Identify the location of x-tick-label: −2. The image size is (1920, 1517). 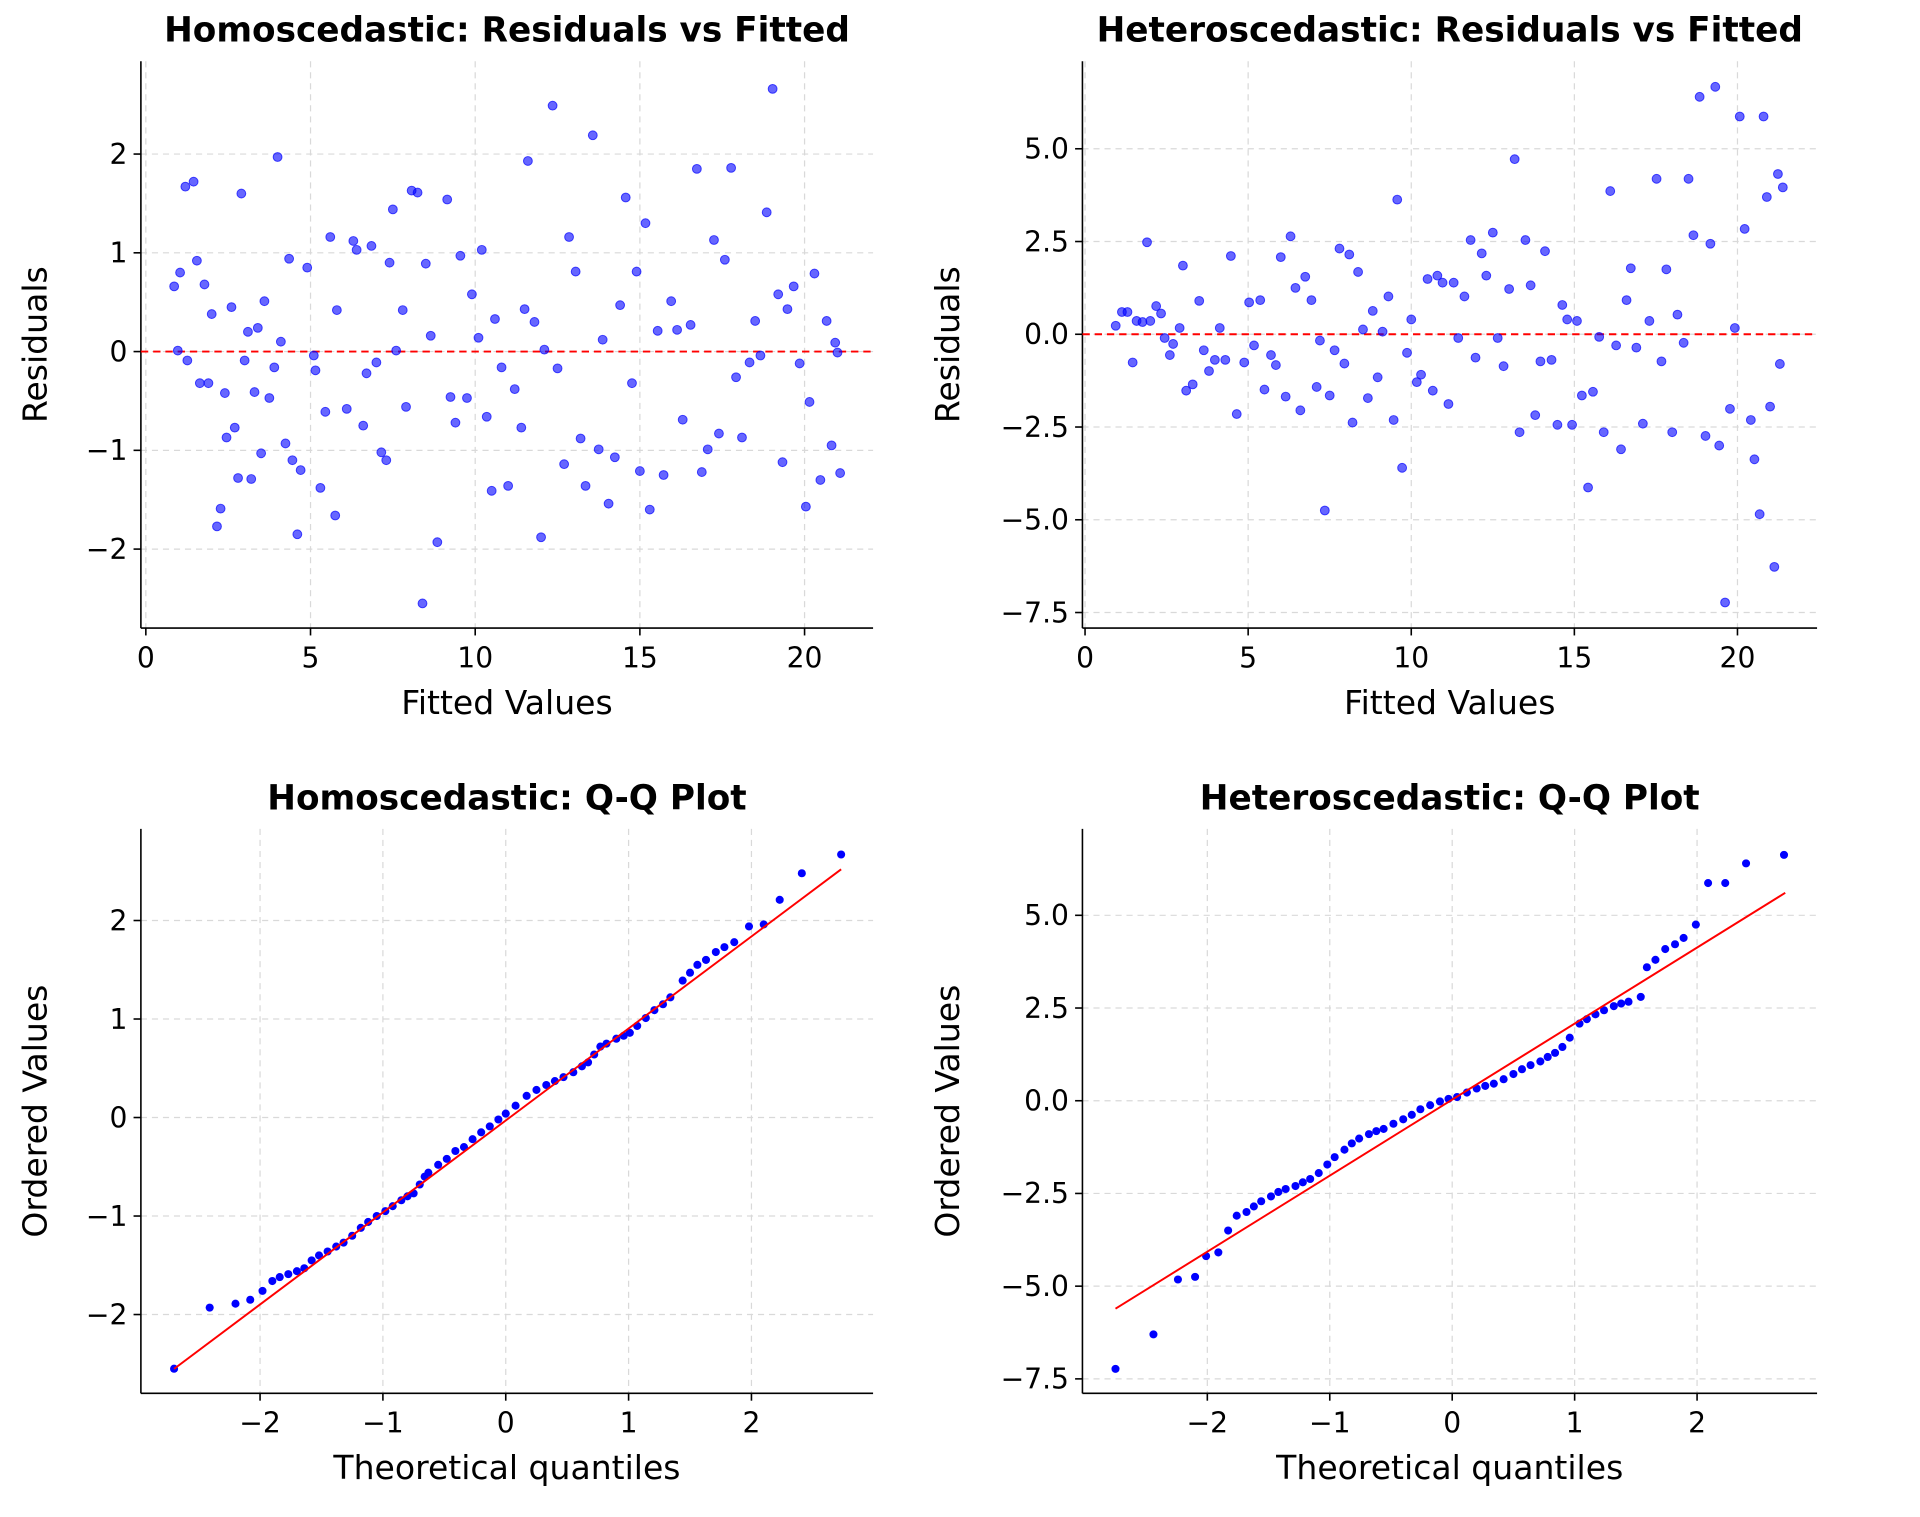
(260, 1423).